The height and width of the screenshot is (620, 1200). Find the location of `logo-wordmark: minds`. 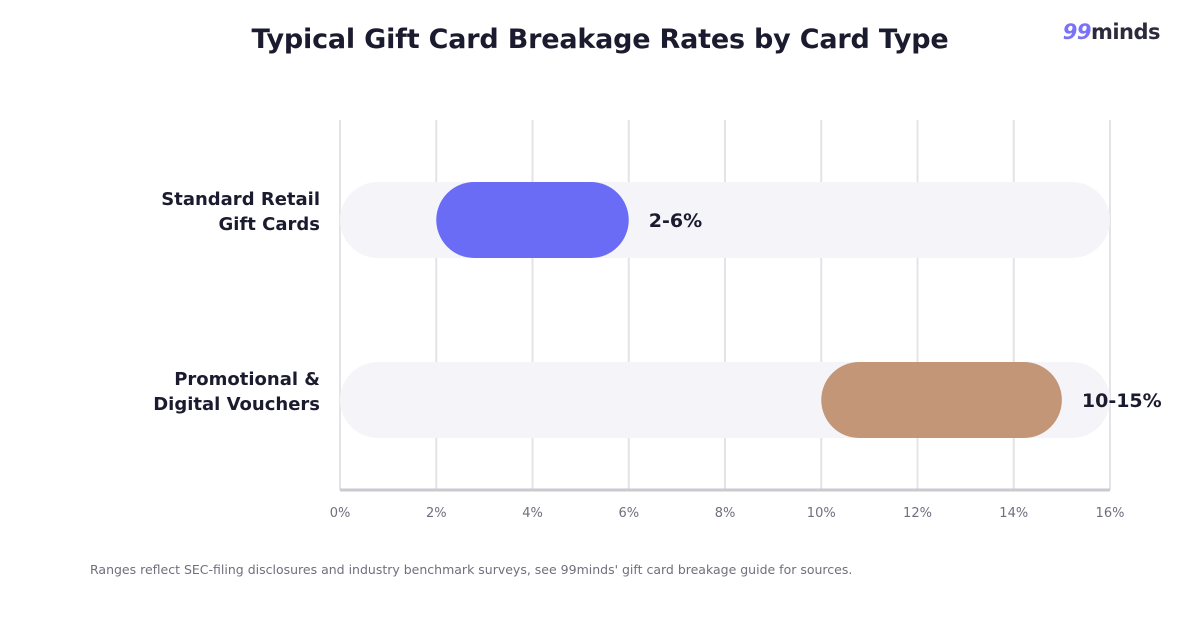

logo-wordmark: minds is located at coordinates (1125, 32).